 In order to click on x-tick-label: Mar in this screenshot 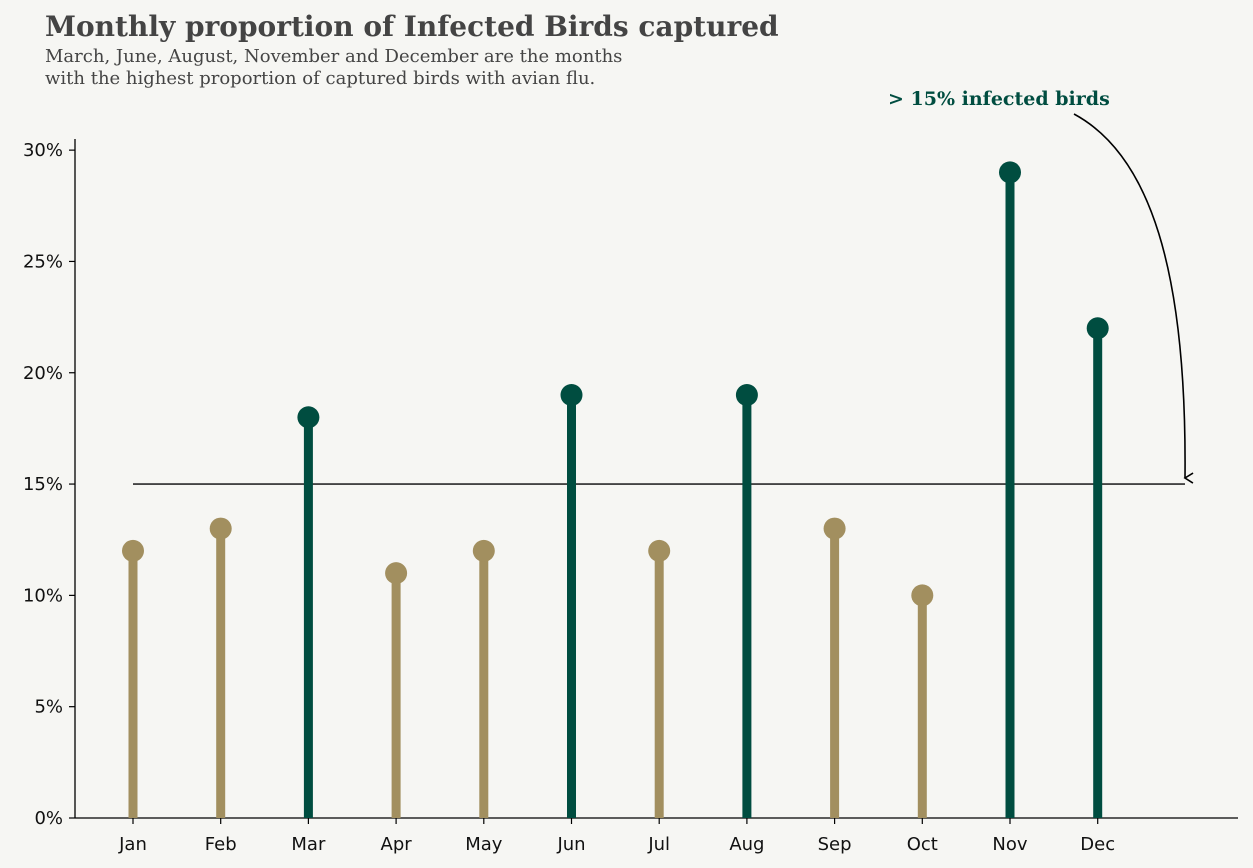, I will do `click(308, 844)`.